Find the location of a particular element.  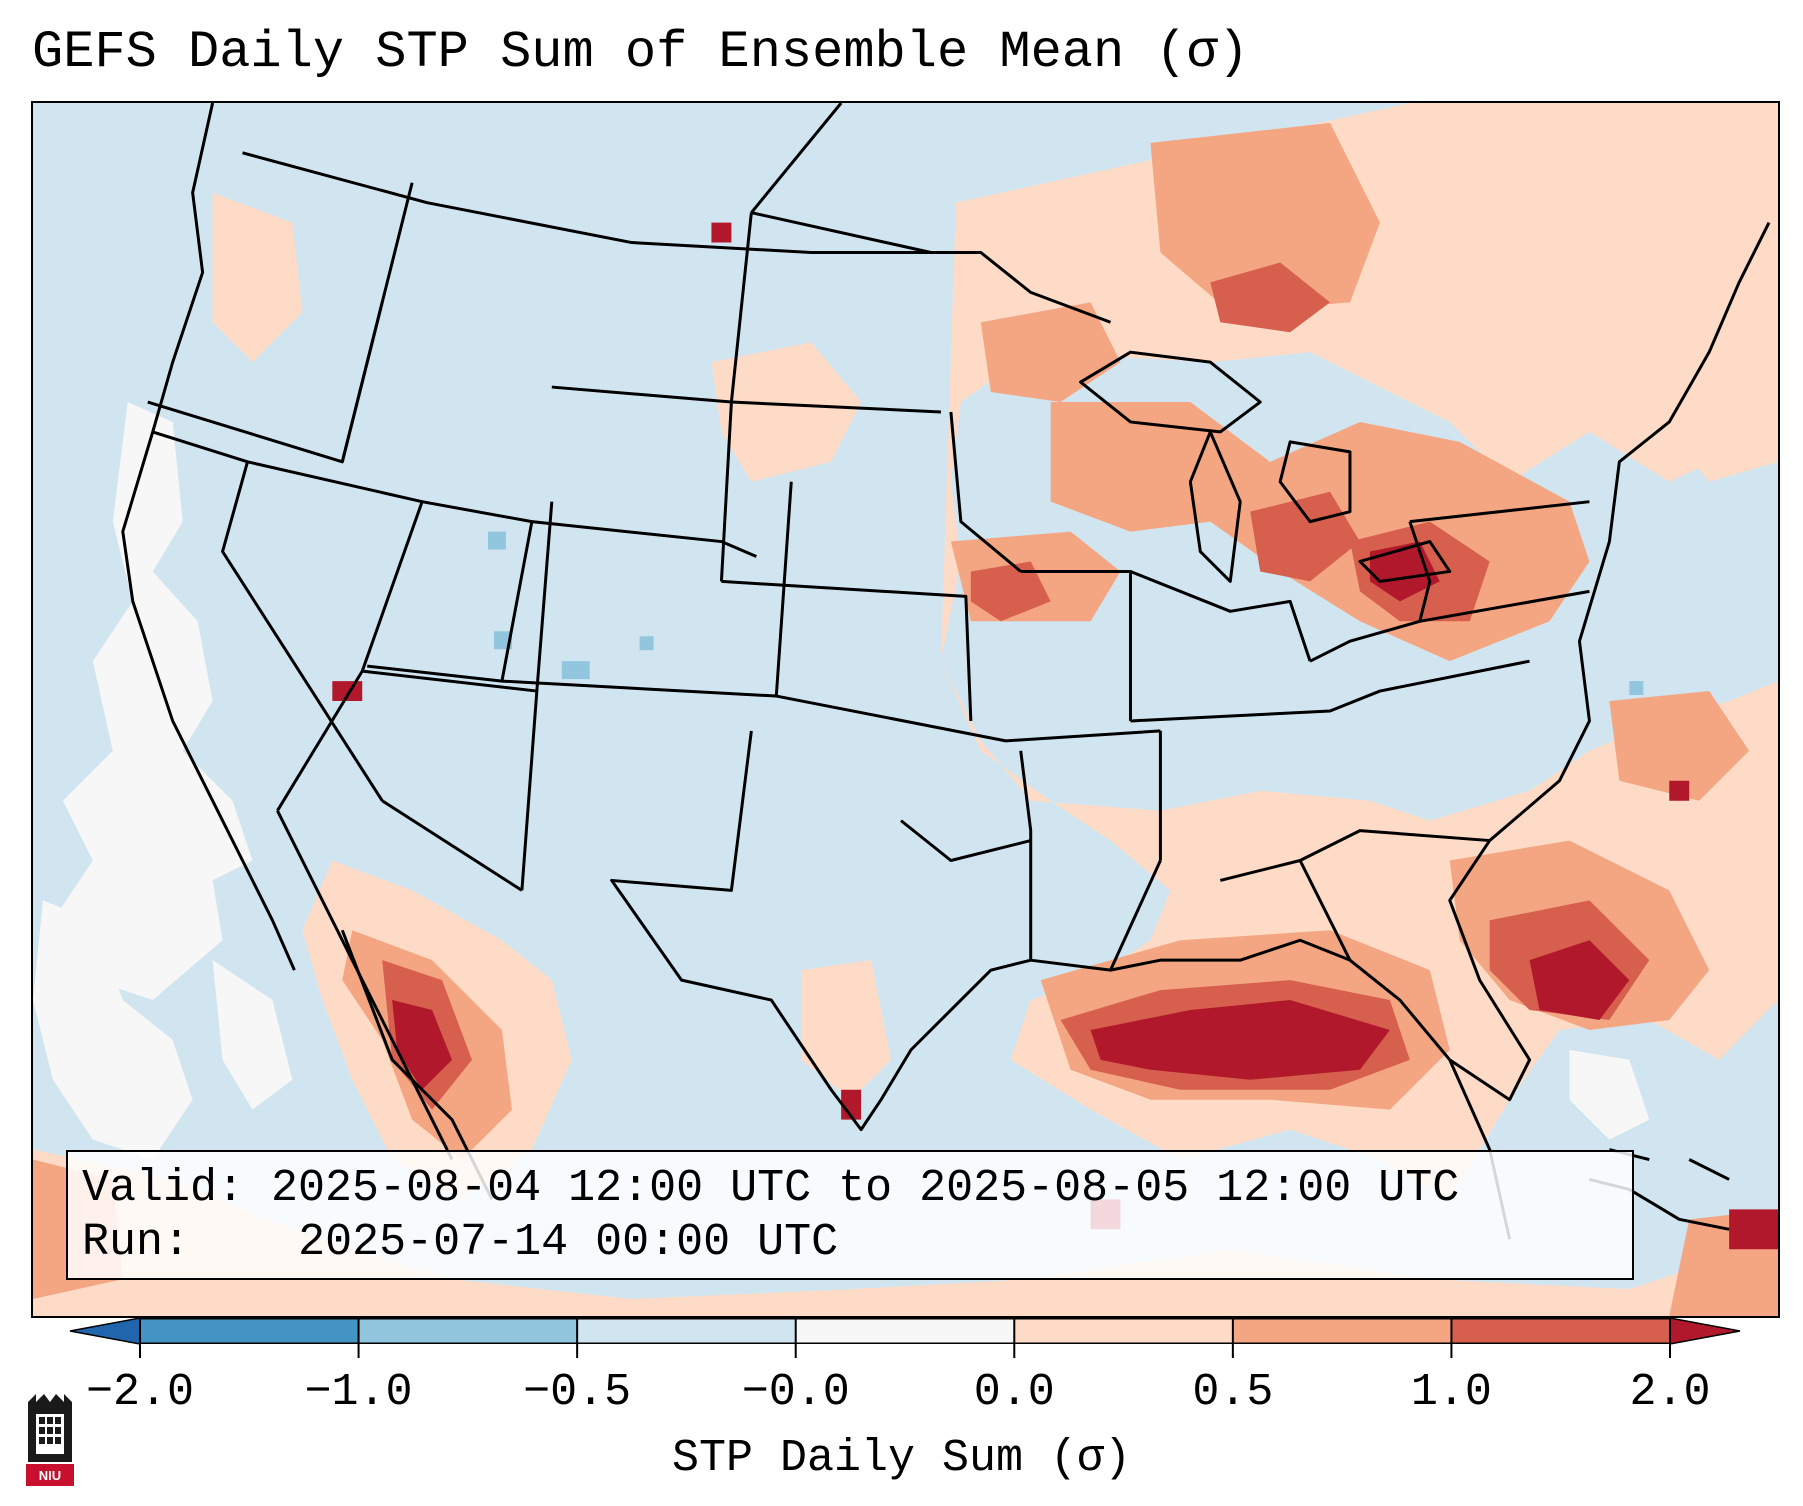

colorbar-extend-min is located at coordinates (105, 1331).